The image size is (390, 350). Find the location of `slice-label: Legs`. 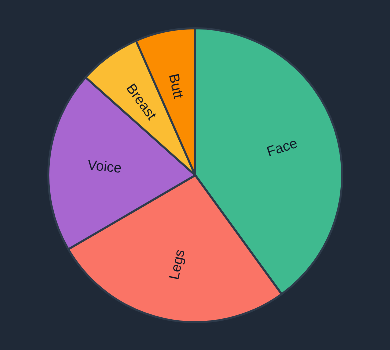

slice-label: Legs is located at coordinates (177, 265).